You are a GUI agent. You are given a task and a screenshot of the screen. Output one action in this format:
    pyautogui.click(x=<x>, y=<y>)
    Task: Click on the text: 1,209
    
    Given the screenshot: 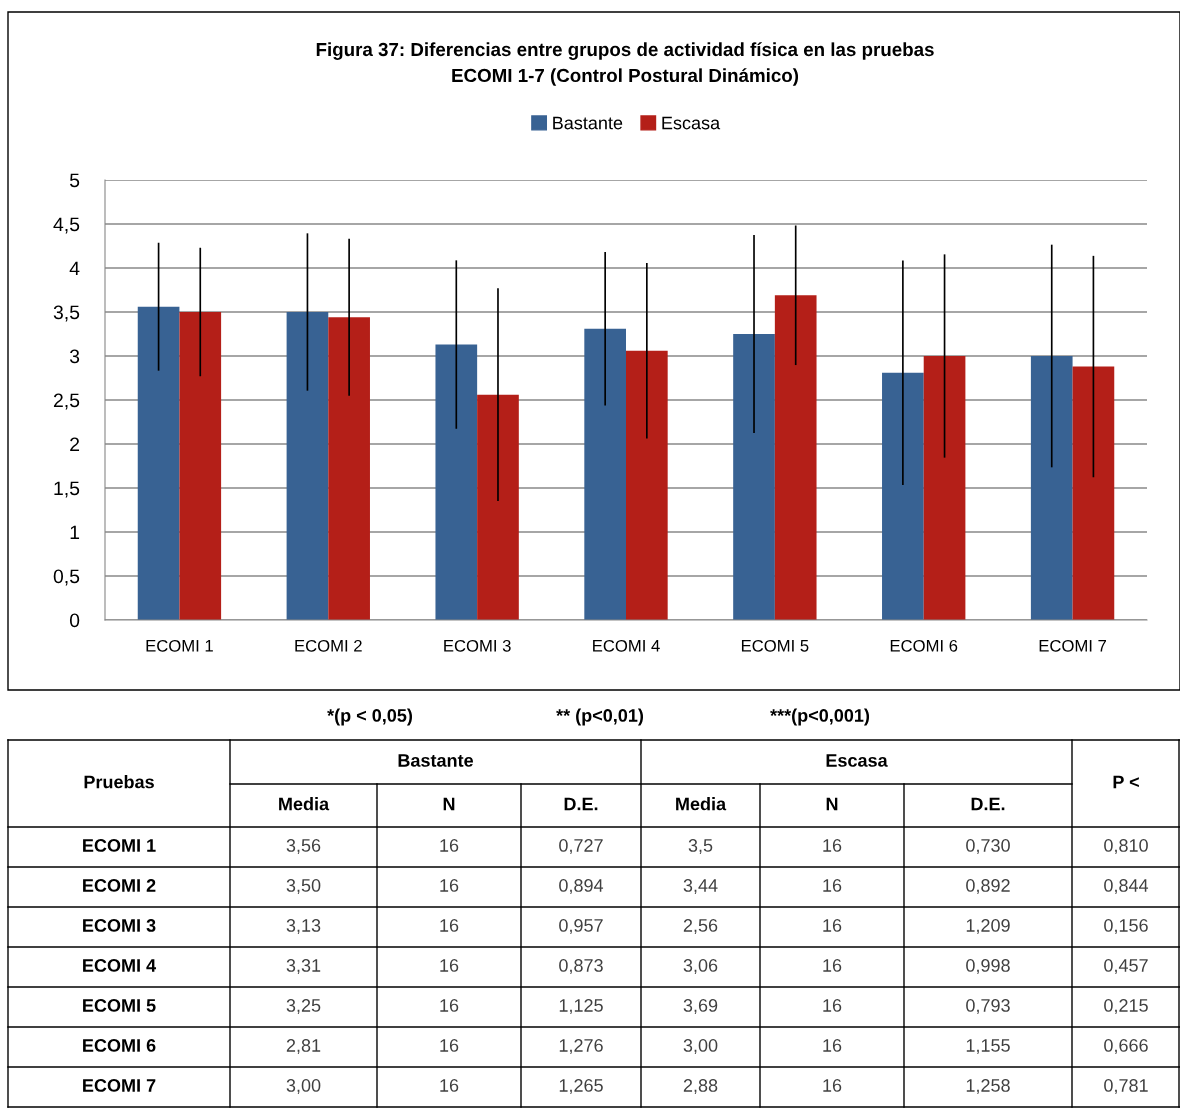 What is the action you would take?
    pyautogui.click(x=988, y=926)
    